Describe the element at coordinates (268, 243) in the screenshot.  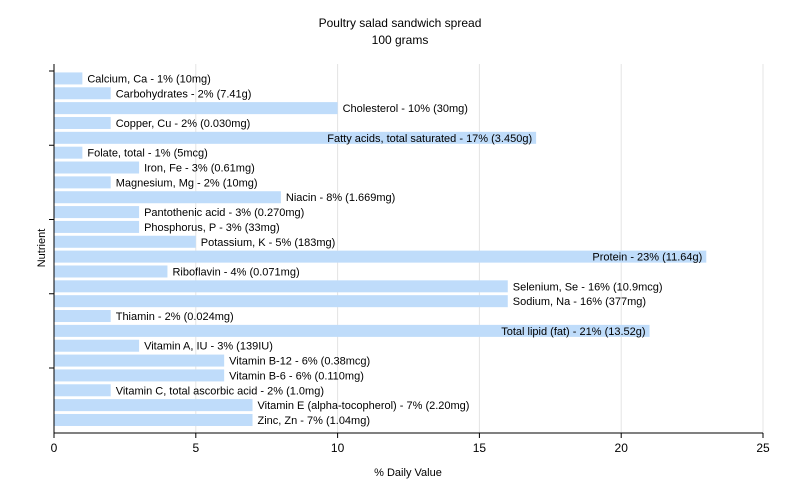
I see `bar-label: Potassium, K - 5% (183mg)` at that location.